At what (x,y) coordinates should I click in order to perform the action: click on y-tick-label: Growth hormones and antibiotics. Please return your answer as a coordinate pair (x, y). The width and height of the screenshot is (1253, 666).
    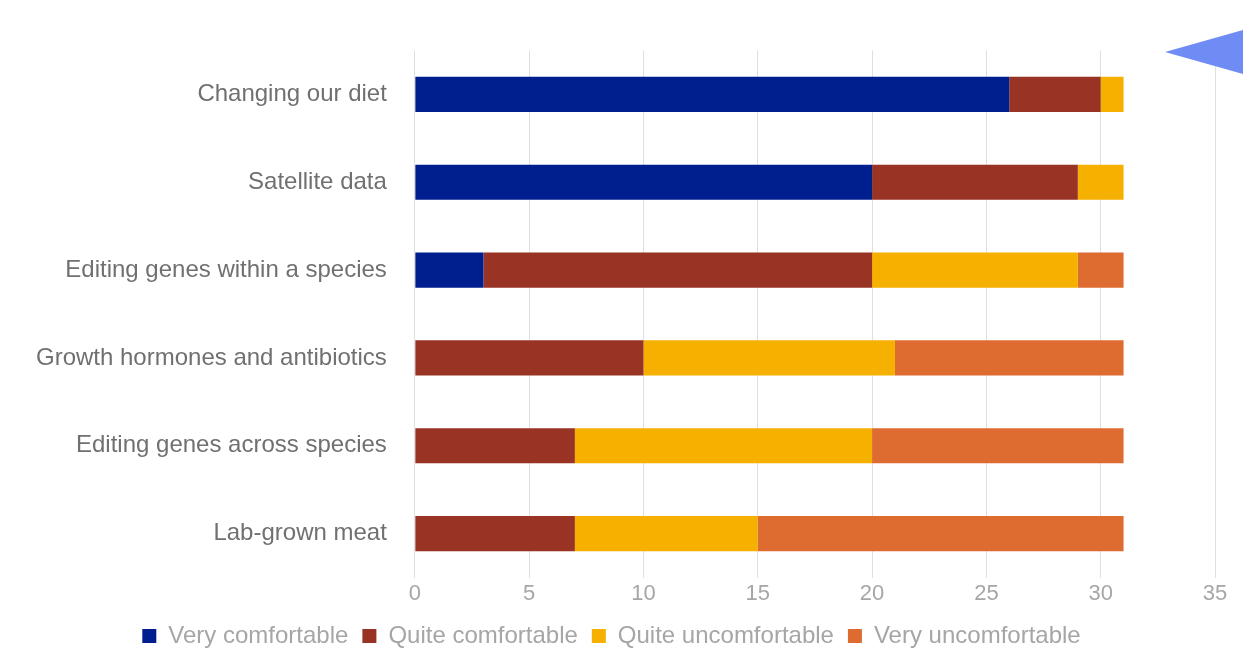
    Looking at the image, I should click on (211, 356).